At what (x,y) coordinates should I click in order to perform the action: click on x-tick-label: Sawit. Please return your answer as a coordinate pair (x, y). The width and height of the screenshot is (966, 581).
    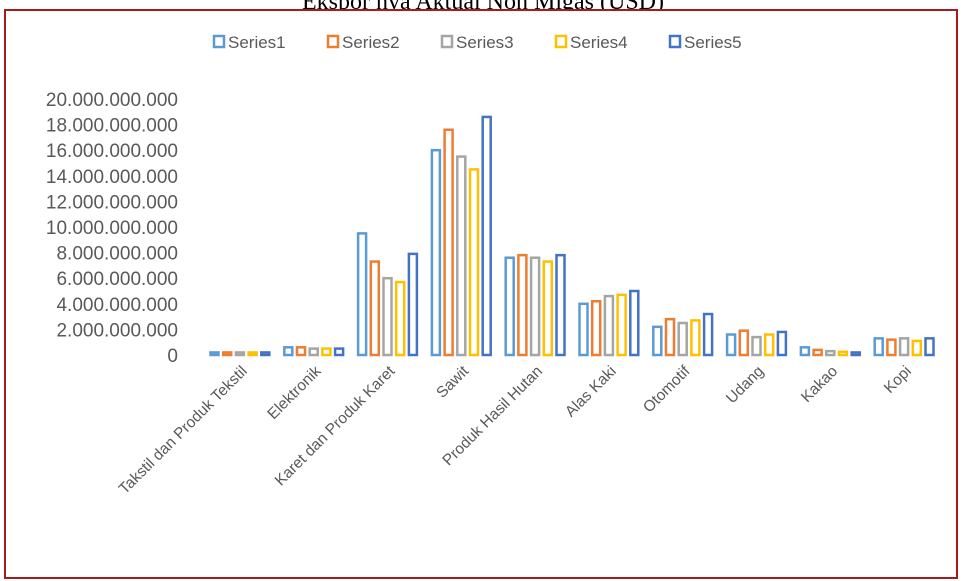
    Looking at the image, I should click on (452, 381).